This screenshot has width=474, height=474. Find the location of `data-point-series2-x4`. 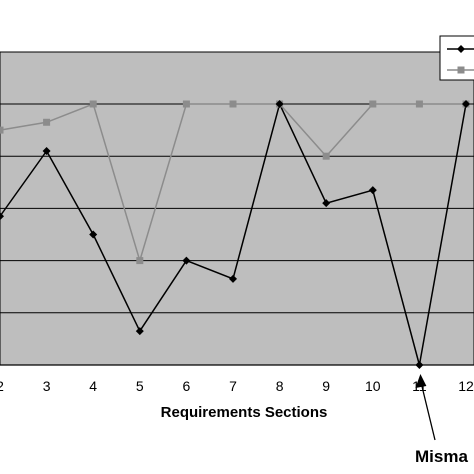

data-point-series2-x4 is located at coordinates (93, 104).